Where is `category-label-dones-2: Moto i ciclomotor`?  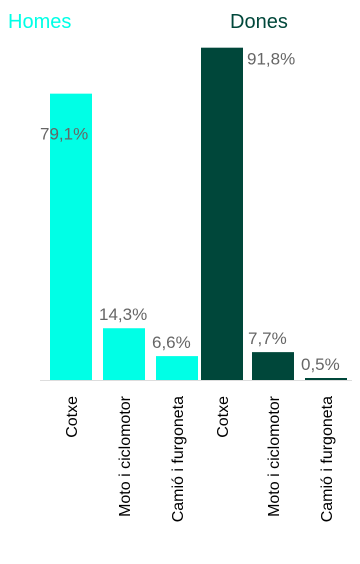 category-label-dones-2: Moto i ciclomotor is located at coordinates (274, 456).